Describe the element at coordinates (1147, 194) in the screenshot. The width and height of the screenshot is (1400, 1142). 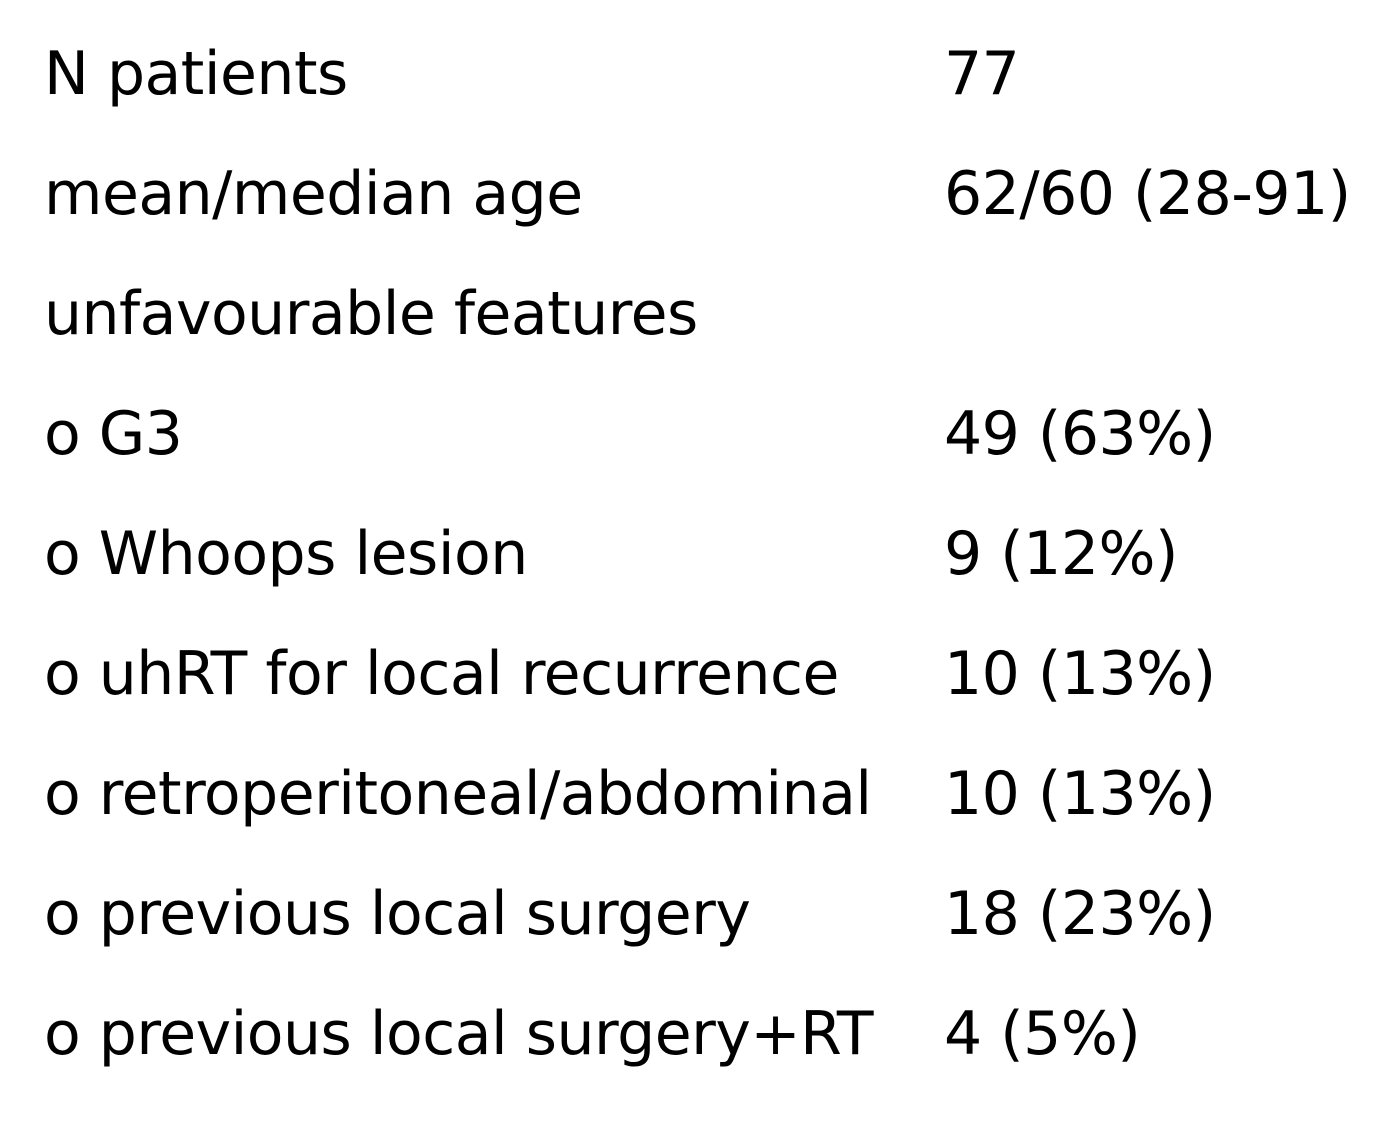
I see `row-value: 62/60 (28-91)` at that location.